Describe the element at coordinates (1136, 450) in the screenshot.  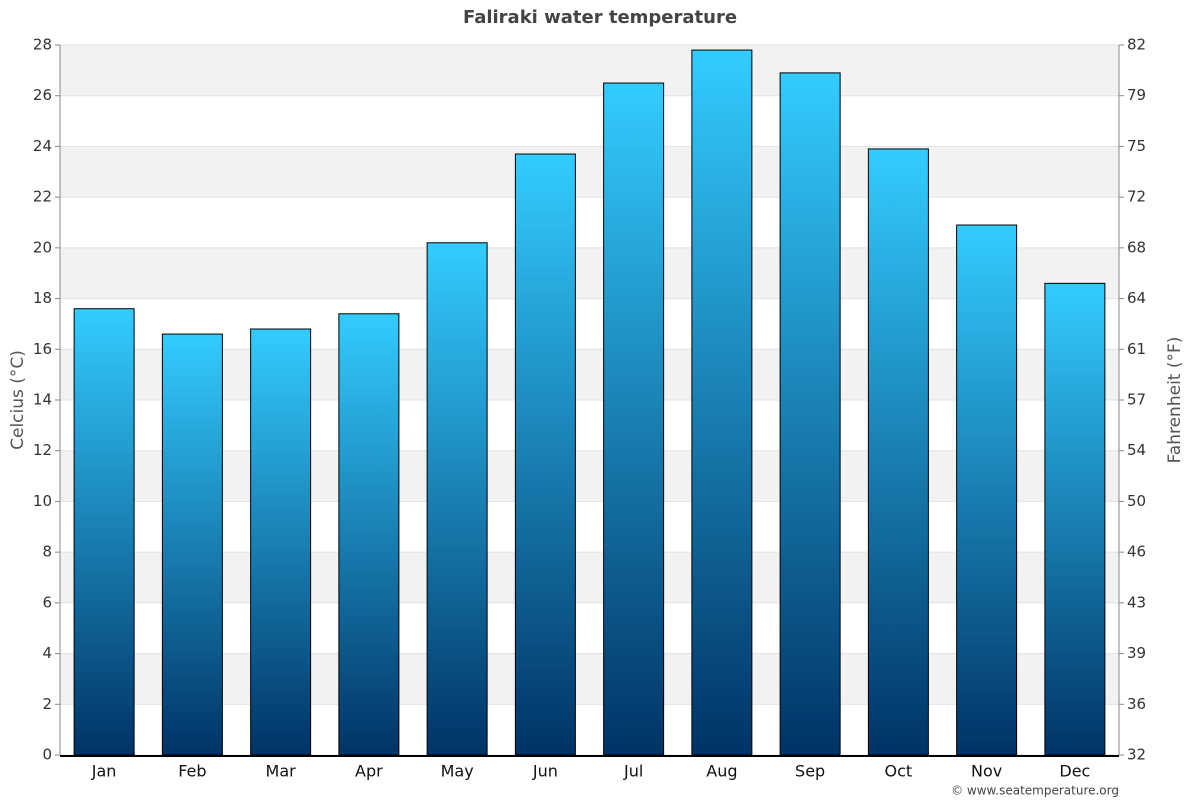
I see `y2-tick-label: 54` at that location.